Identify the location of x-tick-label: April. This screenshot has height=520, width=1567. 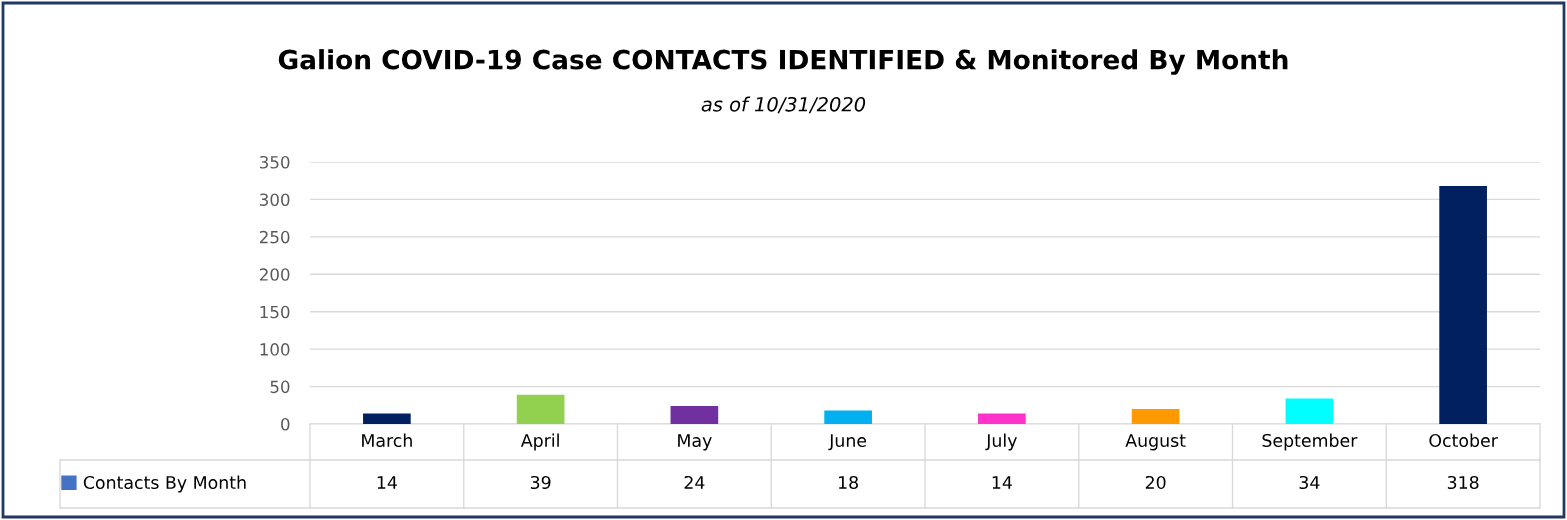
(539, 442).